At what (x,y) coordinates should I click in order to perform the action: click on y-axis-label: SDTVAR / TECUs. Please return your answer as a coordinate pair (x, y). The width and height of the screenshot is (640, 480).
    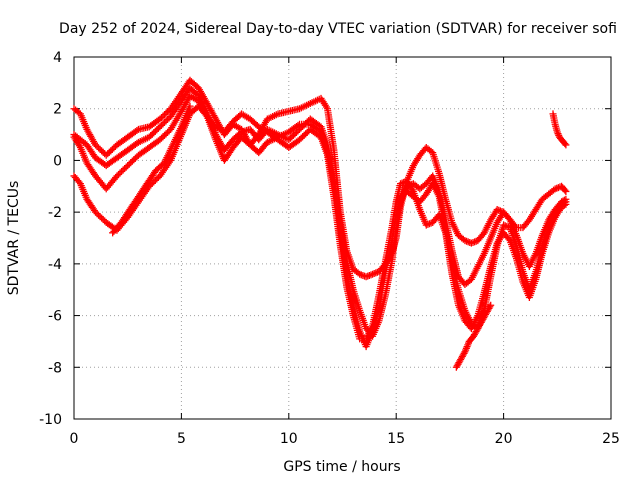
    Looking at the image, I should click on (14, 238).